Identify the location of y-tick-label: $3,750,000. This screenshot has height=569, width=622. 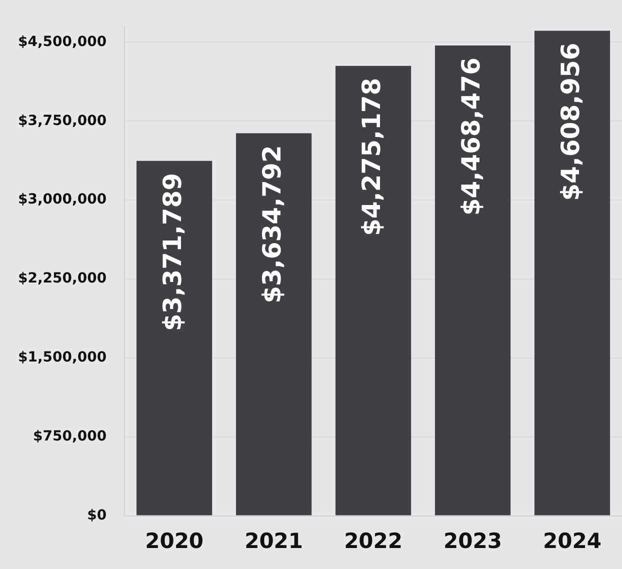
(62, 120).